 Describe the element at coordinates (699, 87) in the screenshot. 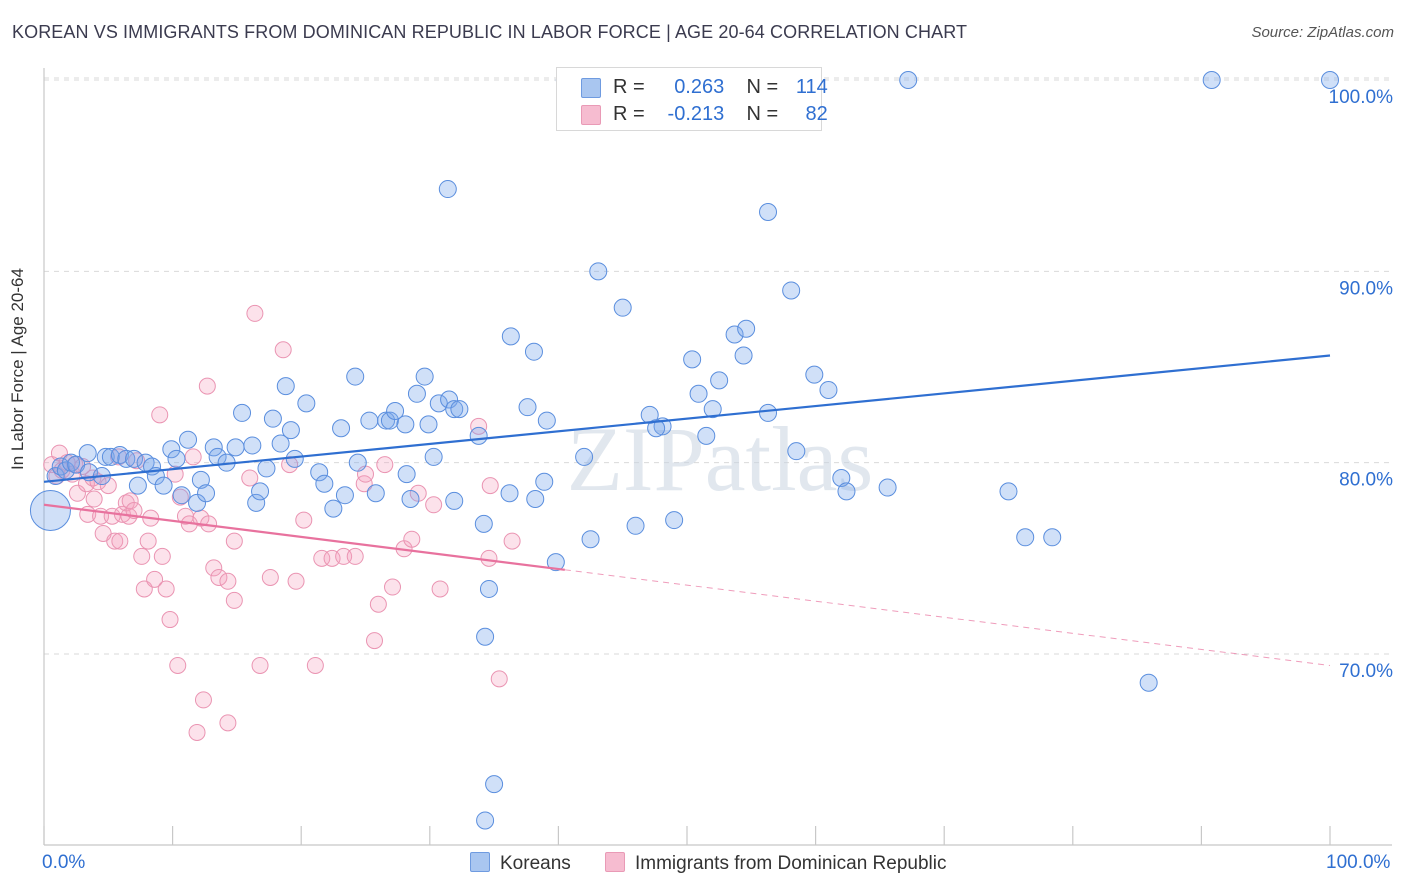

I see `legend-r-value: 0.263` at that location.